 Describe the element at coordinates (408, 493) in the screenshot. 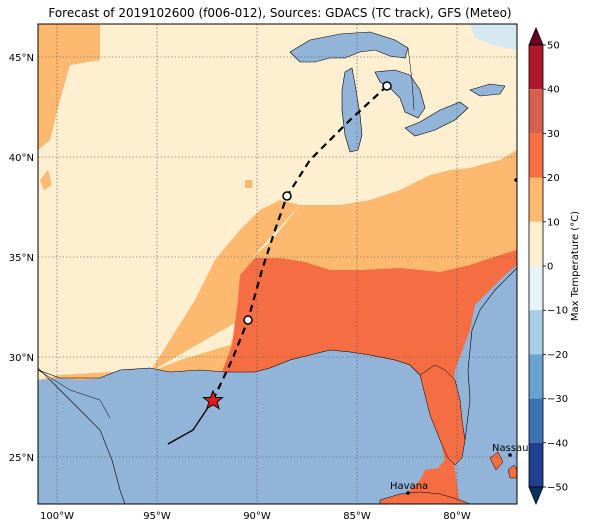

I see `havana-marker` at that location.